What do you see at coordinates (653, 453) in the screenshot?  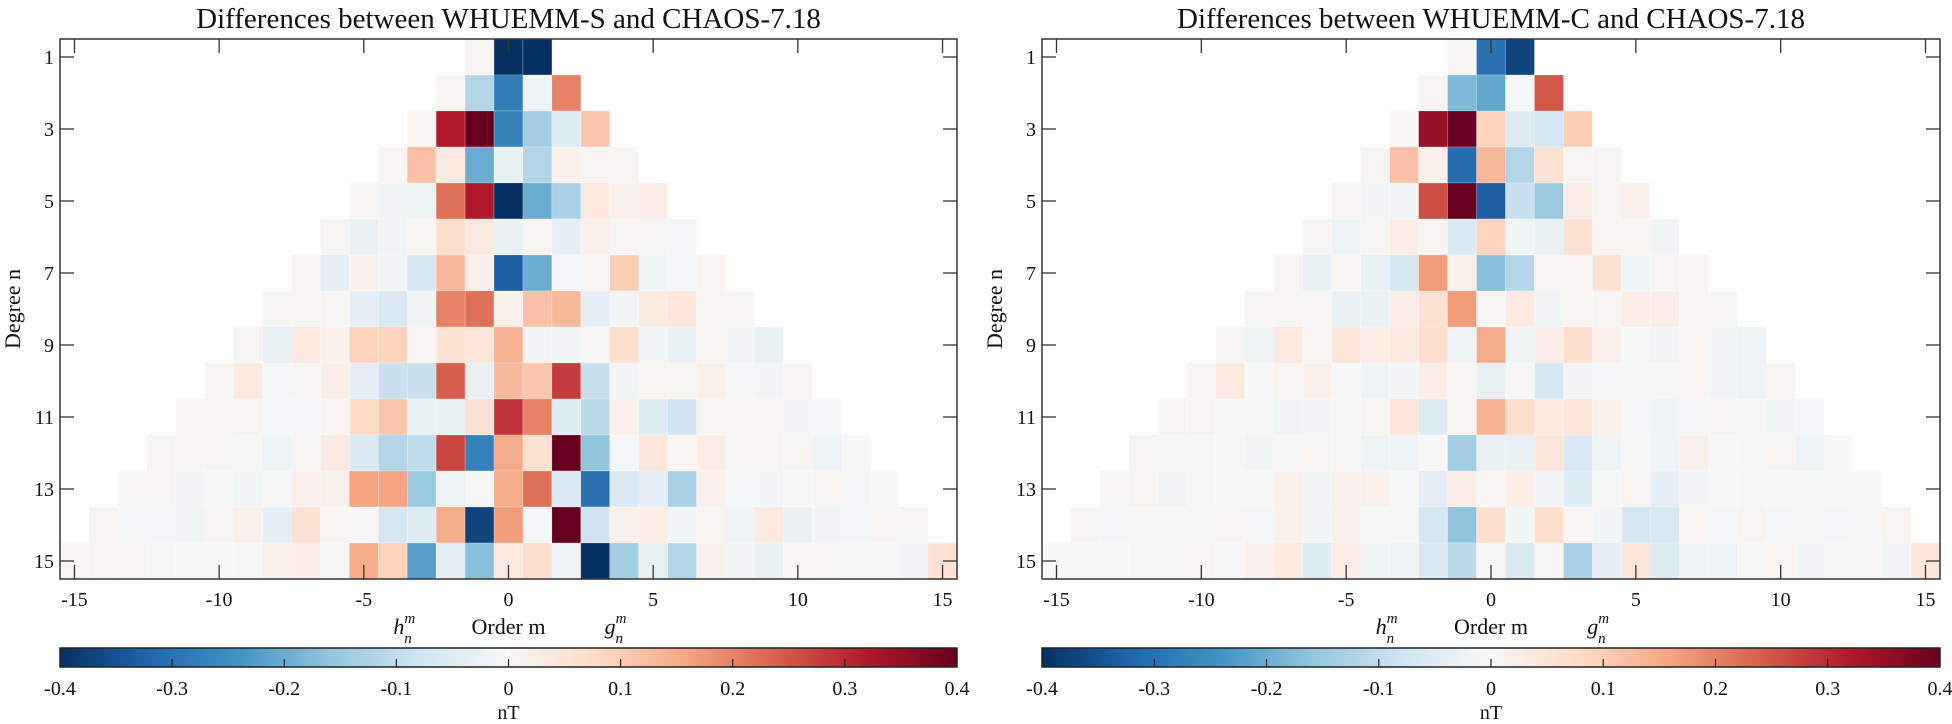 I see `cell-n12-m5` at bounding box center [653, 453].